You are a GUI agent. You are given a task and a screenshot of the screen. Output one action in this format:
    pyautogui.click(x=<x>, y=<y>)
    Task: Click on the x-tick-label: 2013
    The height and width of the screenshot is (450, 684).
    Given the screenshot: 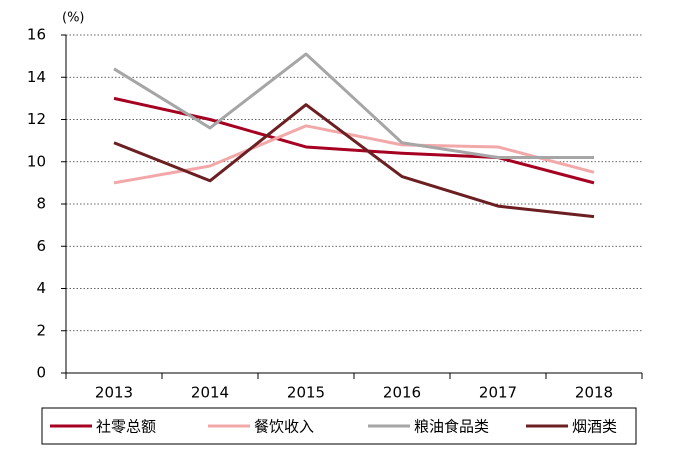 What is the action you would take?
    pyautogui.click(x=114, y=393)
    